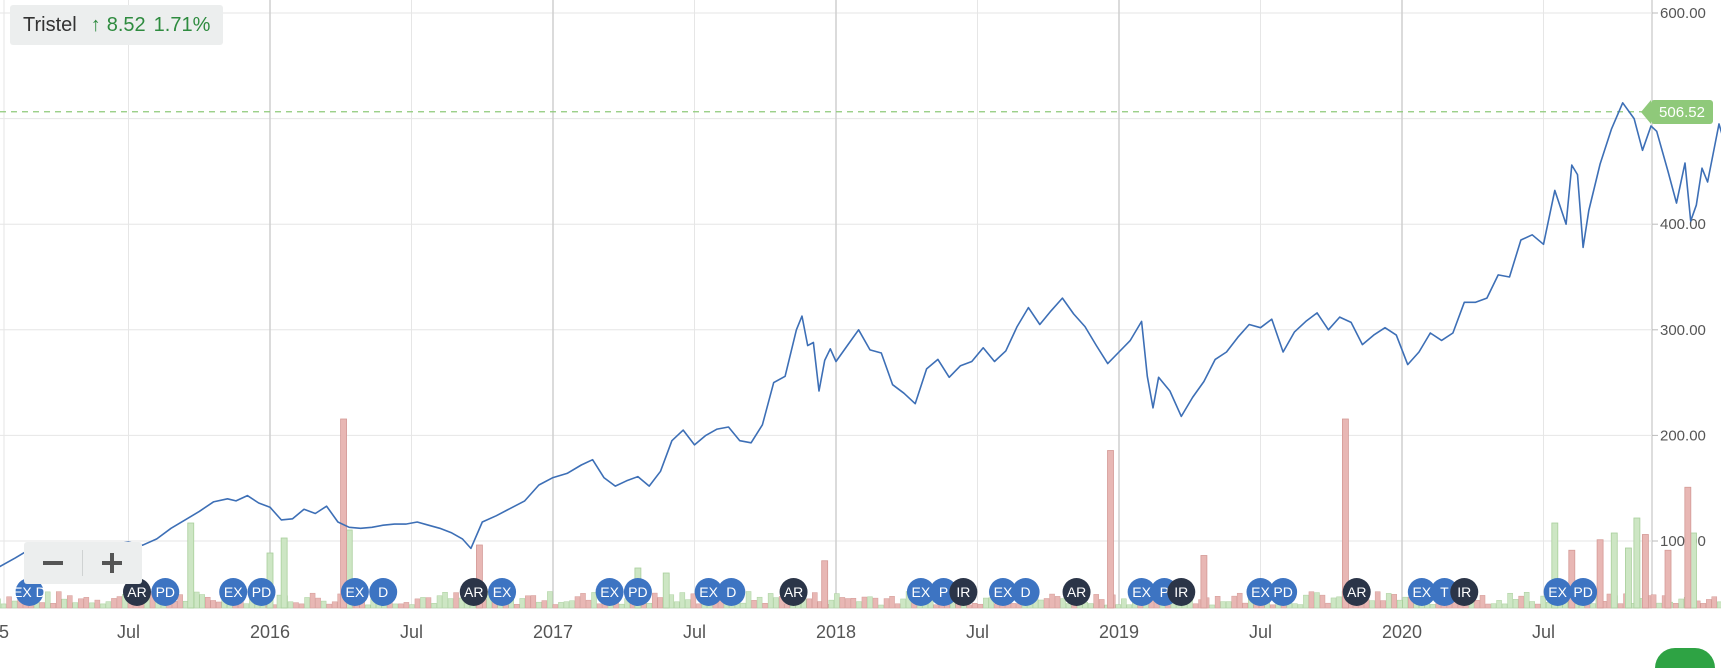 The width and height of the screenshot is (1721, 668). I want to click on minus-icon, so click(53, 563).